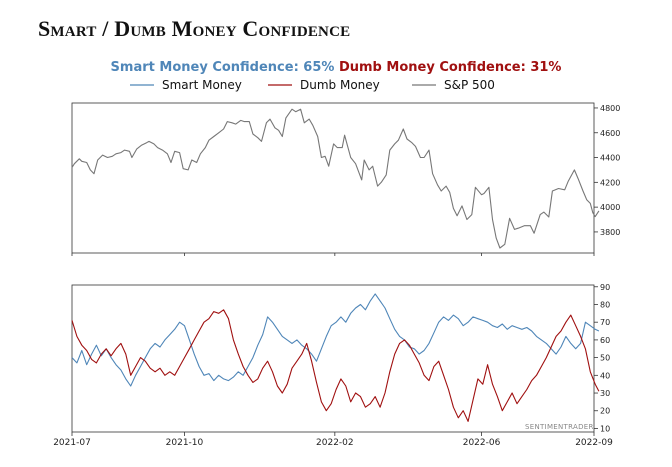 The width and height of the screenshot is (672, 467). I want to click on spx-y-tick-label: 4600, so click(610, 133).